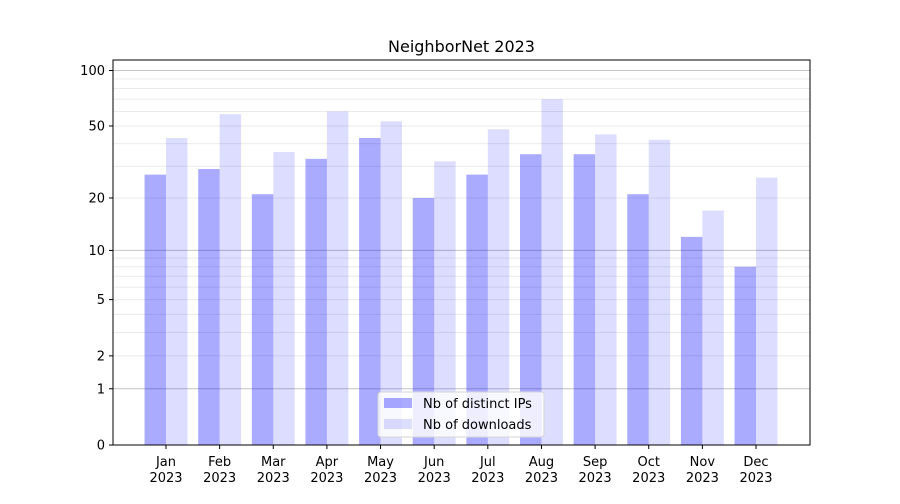  I want to click on x-tick-label: Apr 2023, so click(326, 470).